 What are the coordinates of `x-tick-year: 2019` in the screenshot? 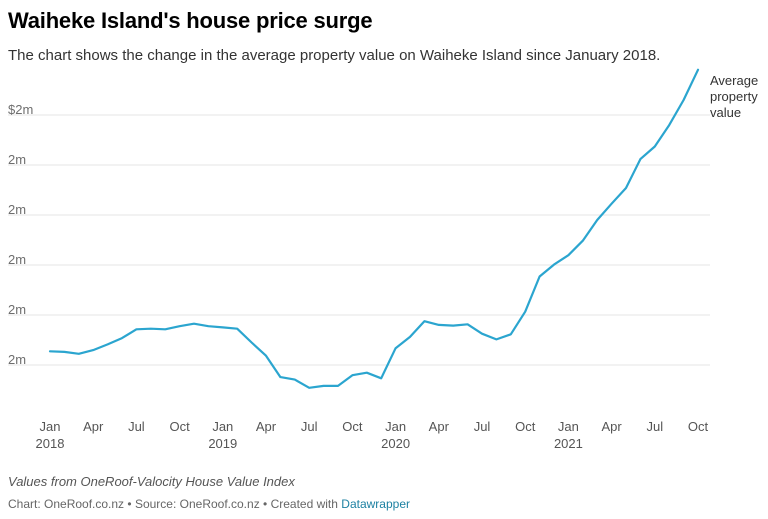 It's located at (222, 443).